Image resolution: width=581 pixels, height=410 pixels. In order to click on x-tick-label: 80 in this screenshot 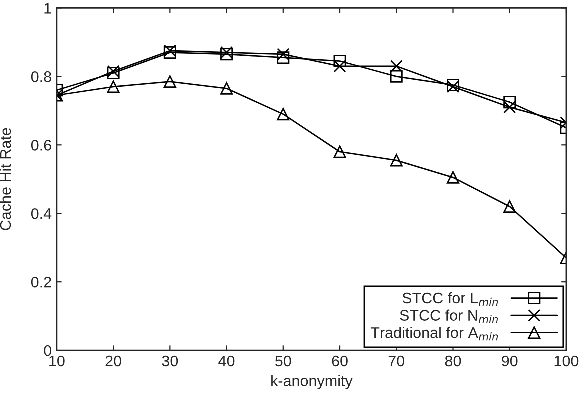, I will do `click(453, 361)`.